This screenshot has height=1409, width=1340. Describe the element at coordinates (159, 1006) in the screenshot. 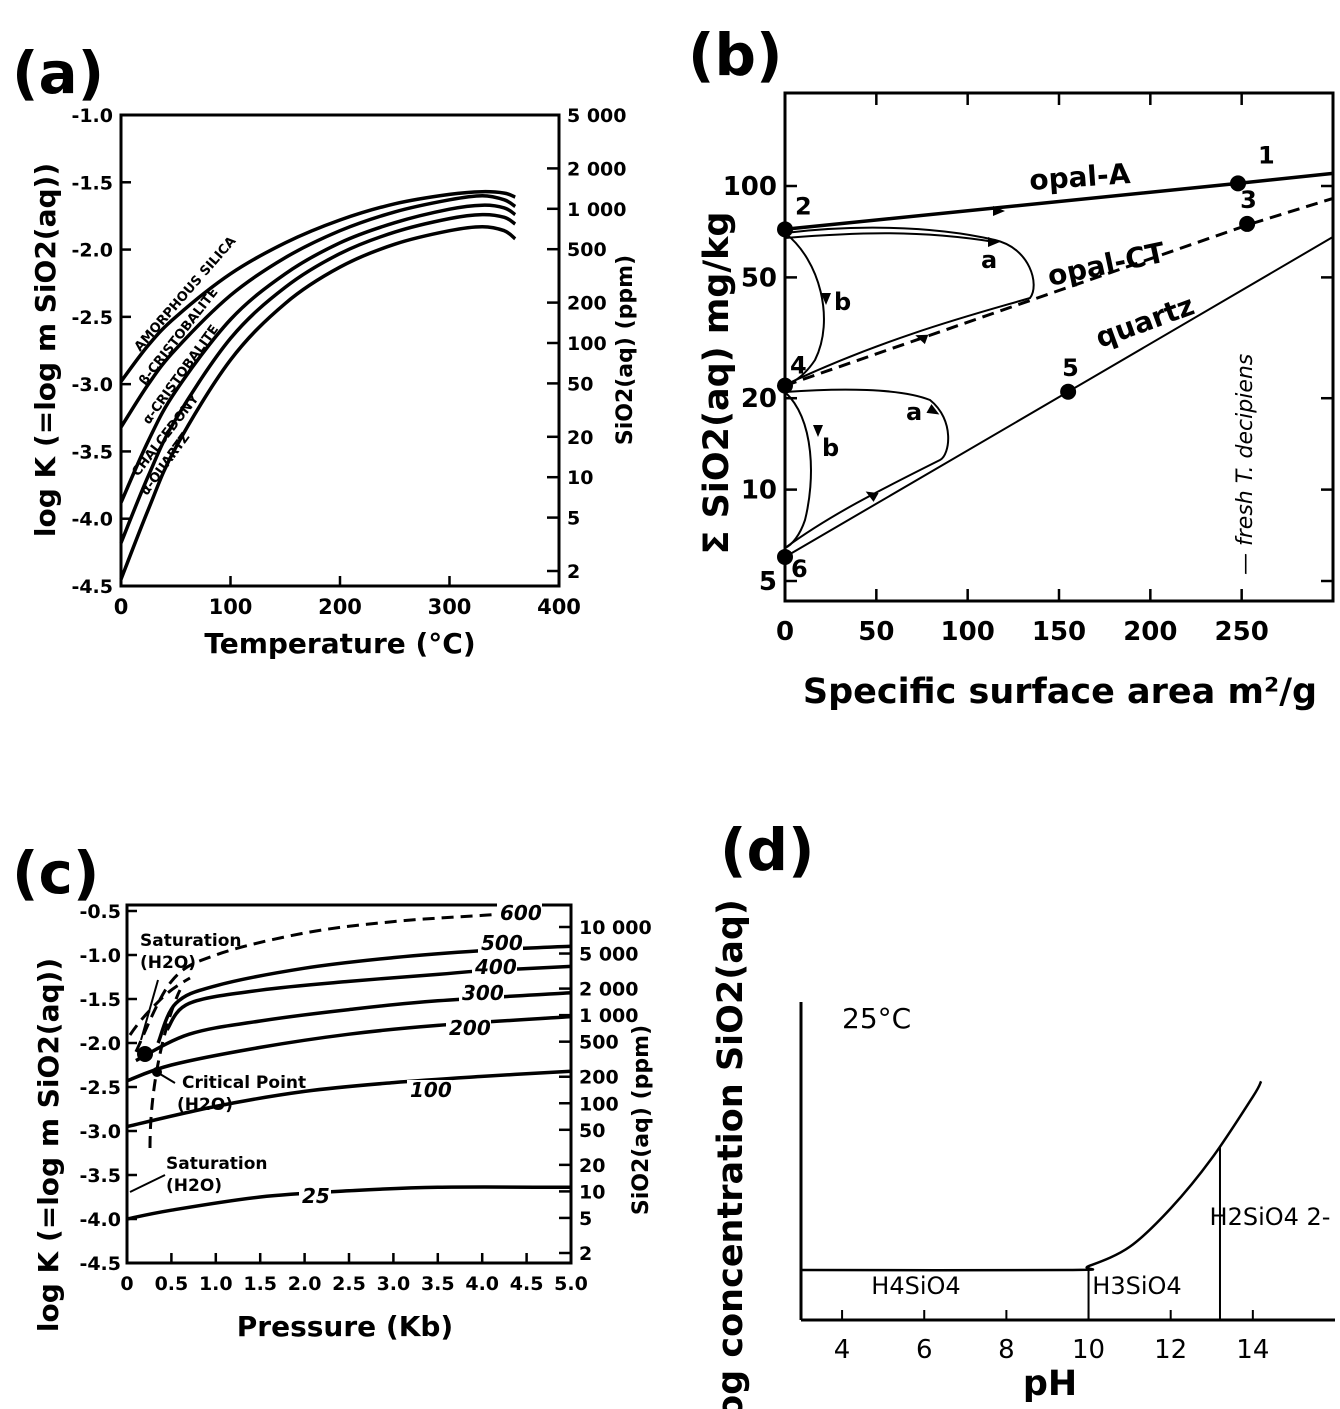

I see `saturation-dashed-curve` at that location.